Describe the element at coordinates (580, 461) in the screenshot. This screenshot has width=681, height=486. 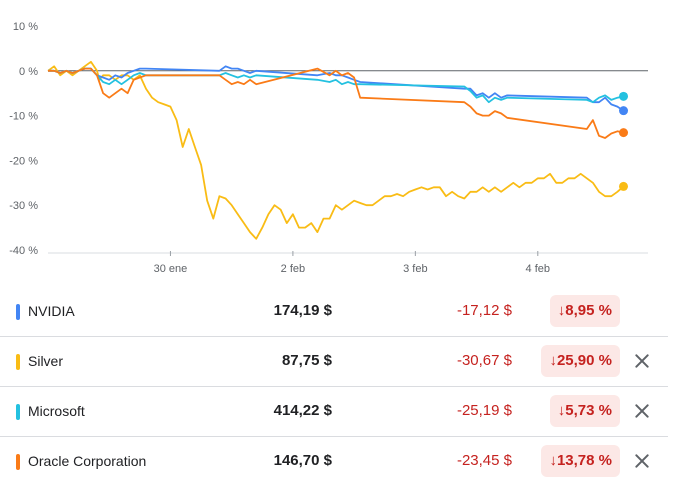
I see `percent-change-badge: ↓13,78 %` at that location.